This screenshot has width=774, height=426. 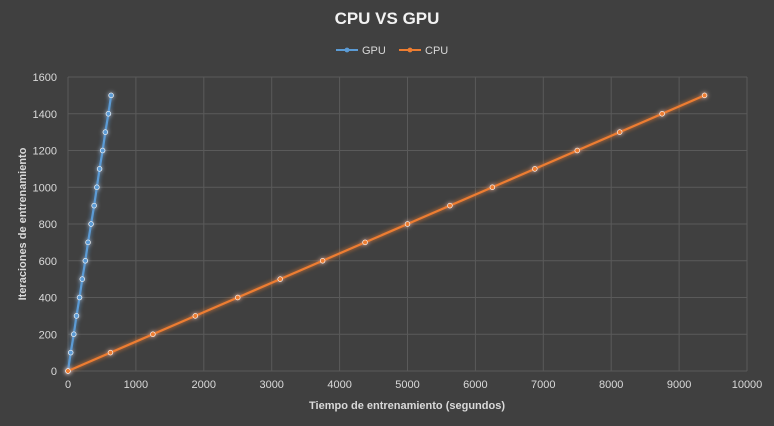 I want to click on legend-marker-cpu, so click(x=410, y=50).